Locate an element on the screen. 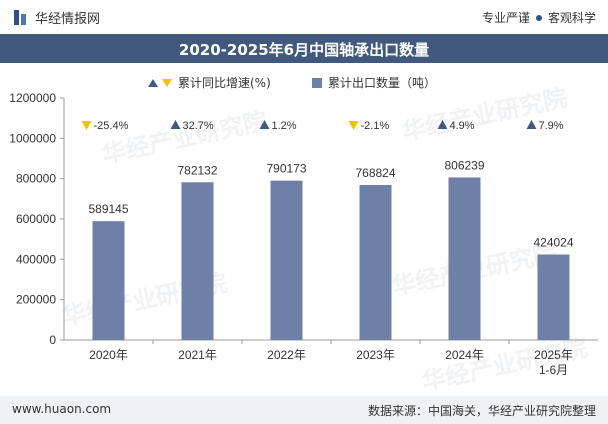  y-tick-label: 400000 is located at coordinates (36, 259).